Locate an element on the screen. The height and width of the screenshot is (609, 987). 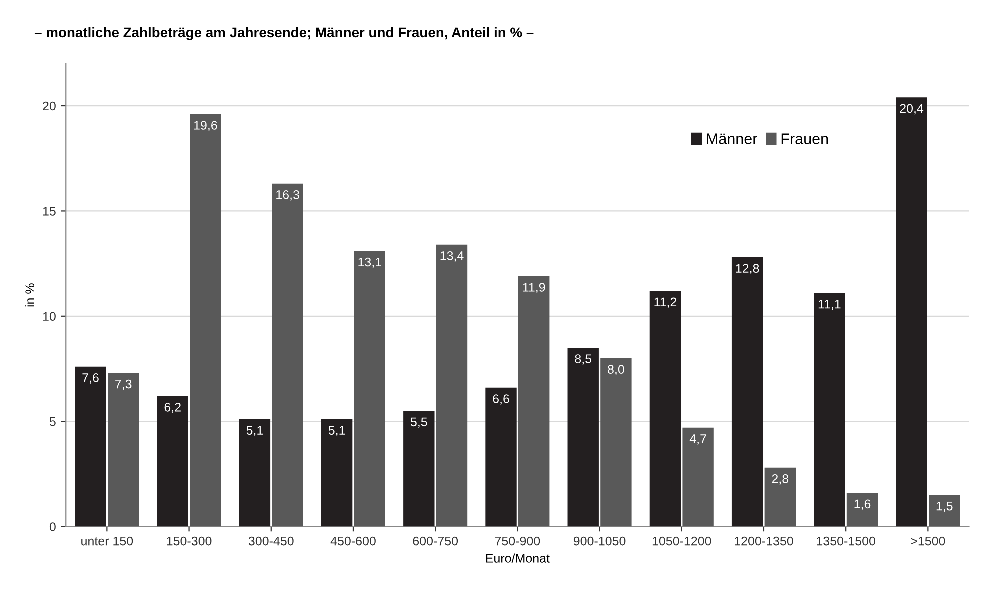
x-tick-label: 450-600 is located at coordinates (353, 541).